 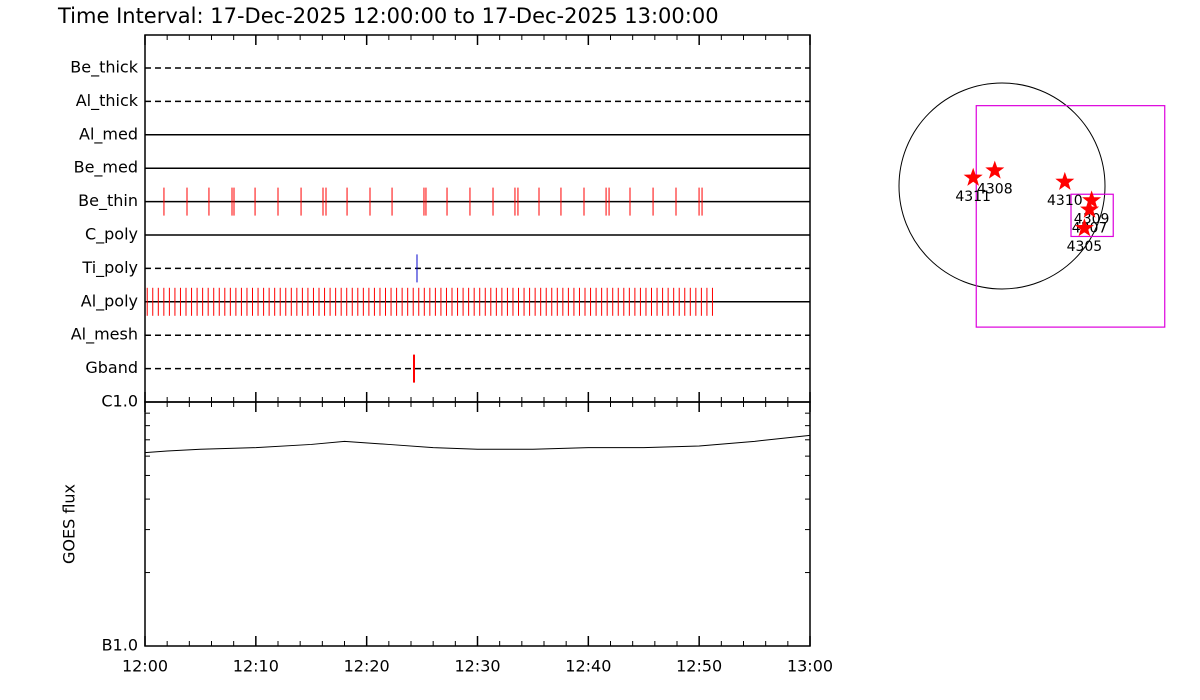 I want to click on x-tick-label: 12:40, so click(x=588, y=666).